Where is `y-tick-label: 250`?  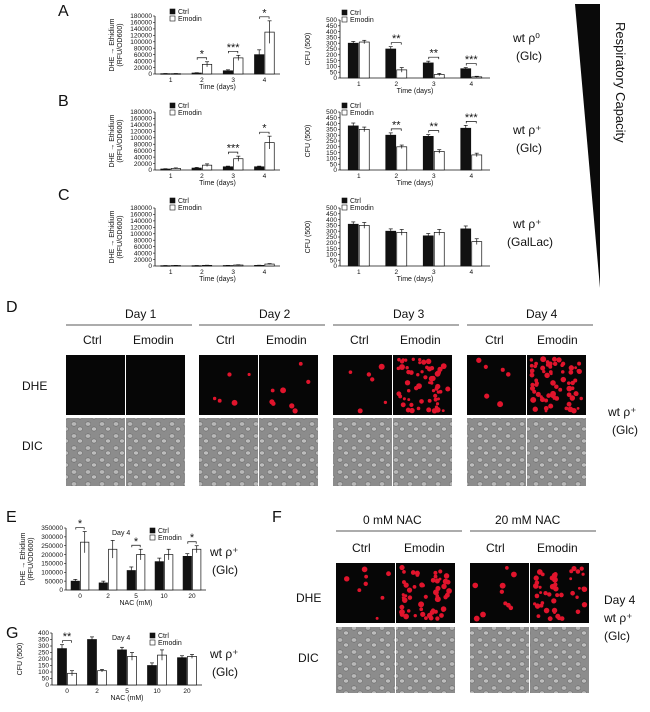
y-tick-label: 250 is located at coordinates (331, 237).